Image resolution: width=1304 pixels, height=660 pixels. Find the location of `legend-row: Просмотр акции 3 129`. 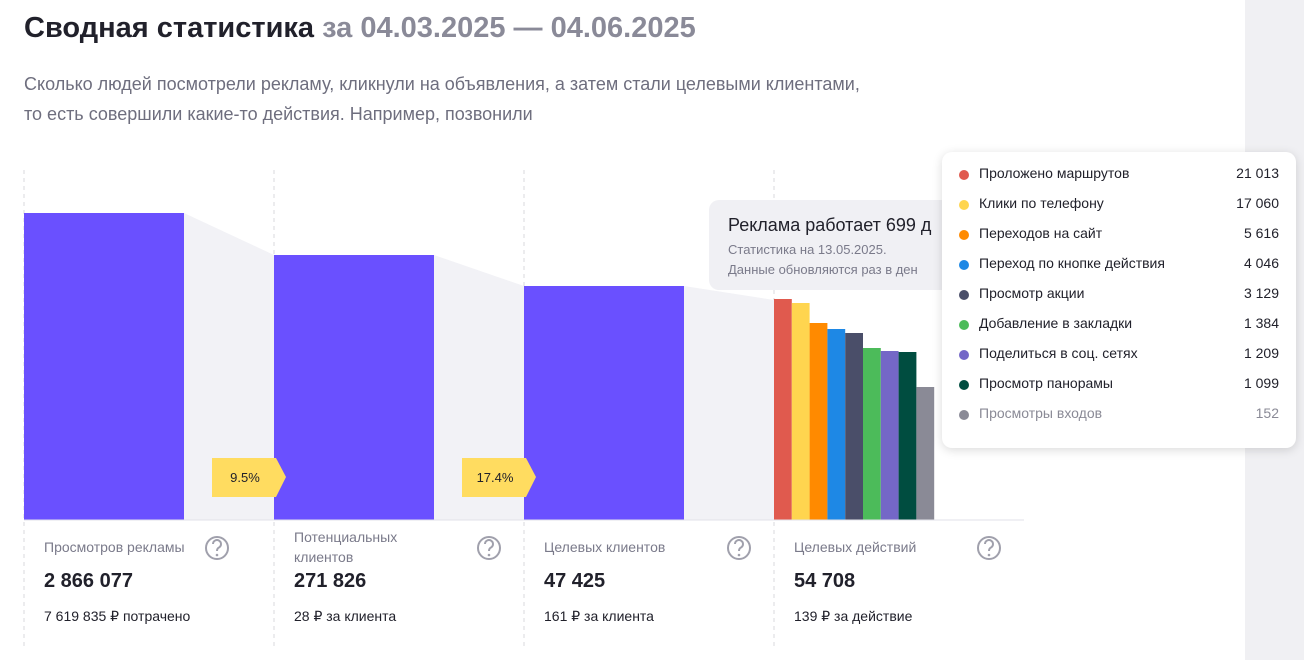

legend-row: Просмотр акции 3 129 is located at coordinates (1119, 295).